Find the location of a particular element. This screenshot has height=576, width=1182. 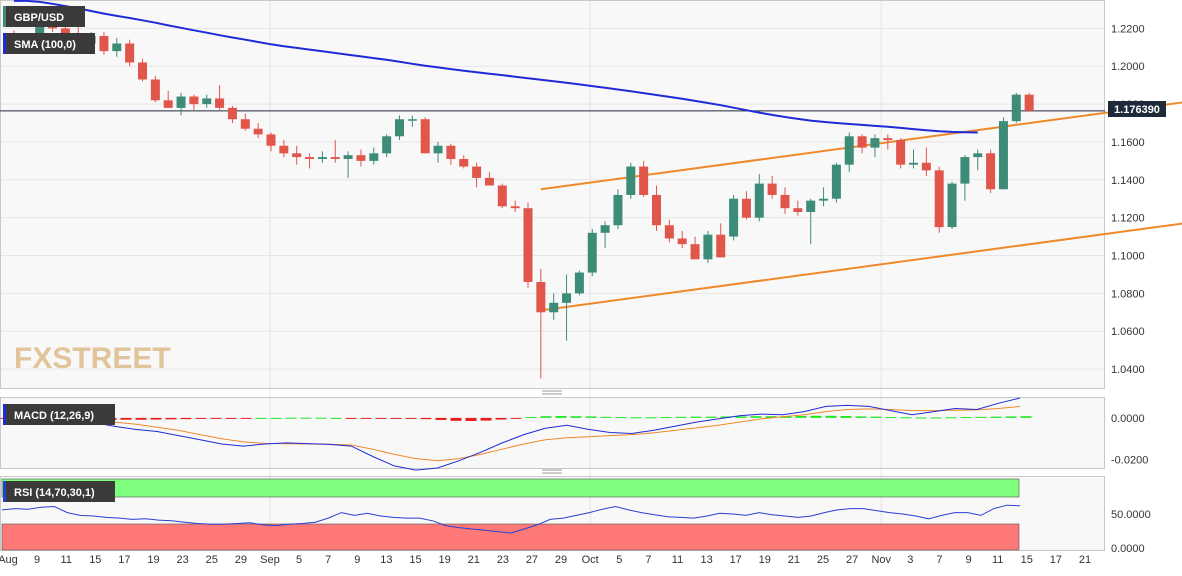

rsi-legend-label: RSI (14,70,30,1) is located at coordinates (59, 491).